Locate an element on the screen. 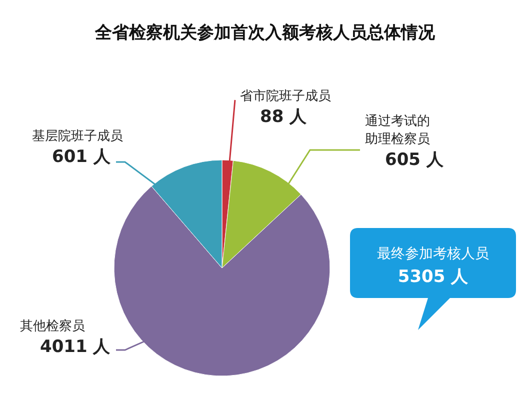 This screenshot has height=402, width=531. data-label: 605 人 is located at coordinates (414, 160).